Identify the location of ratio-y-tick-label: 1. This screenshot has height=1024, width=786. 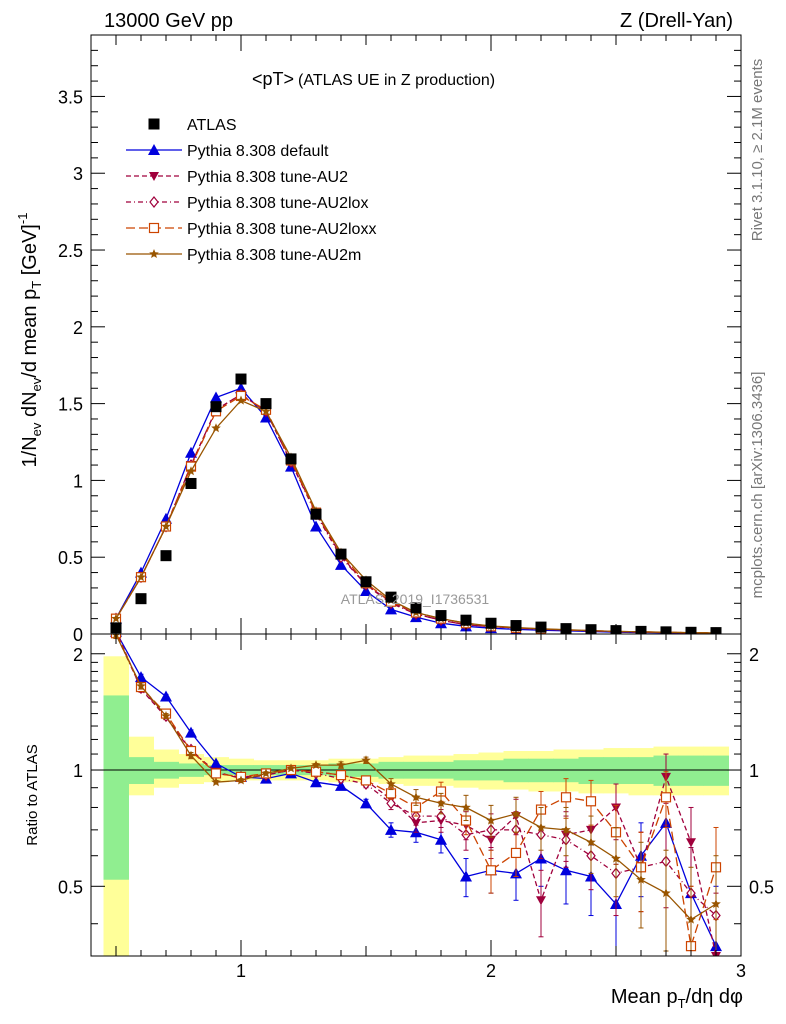
(78, 771).